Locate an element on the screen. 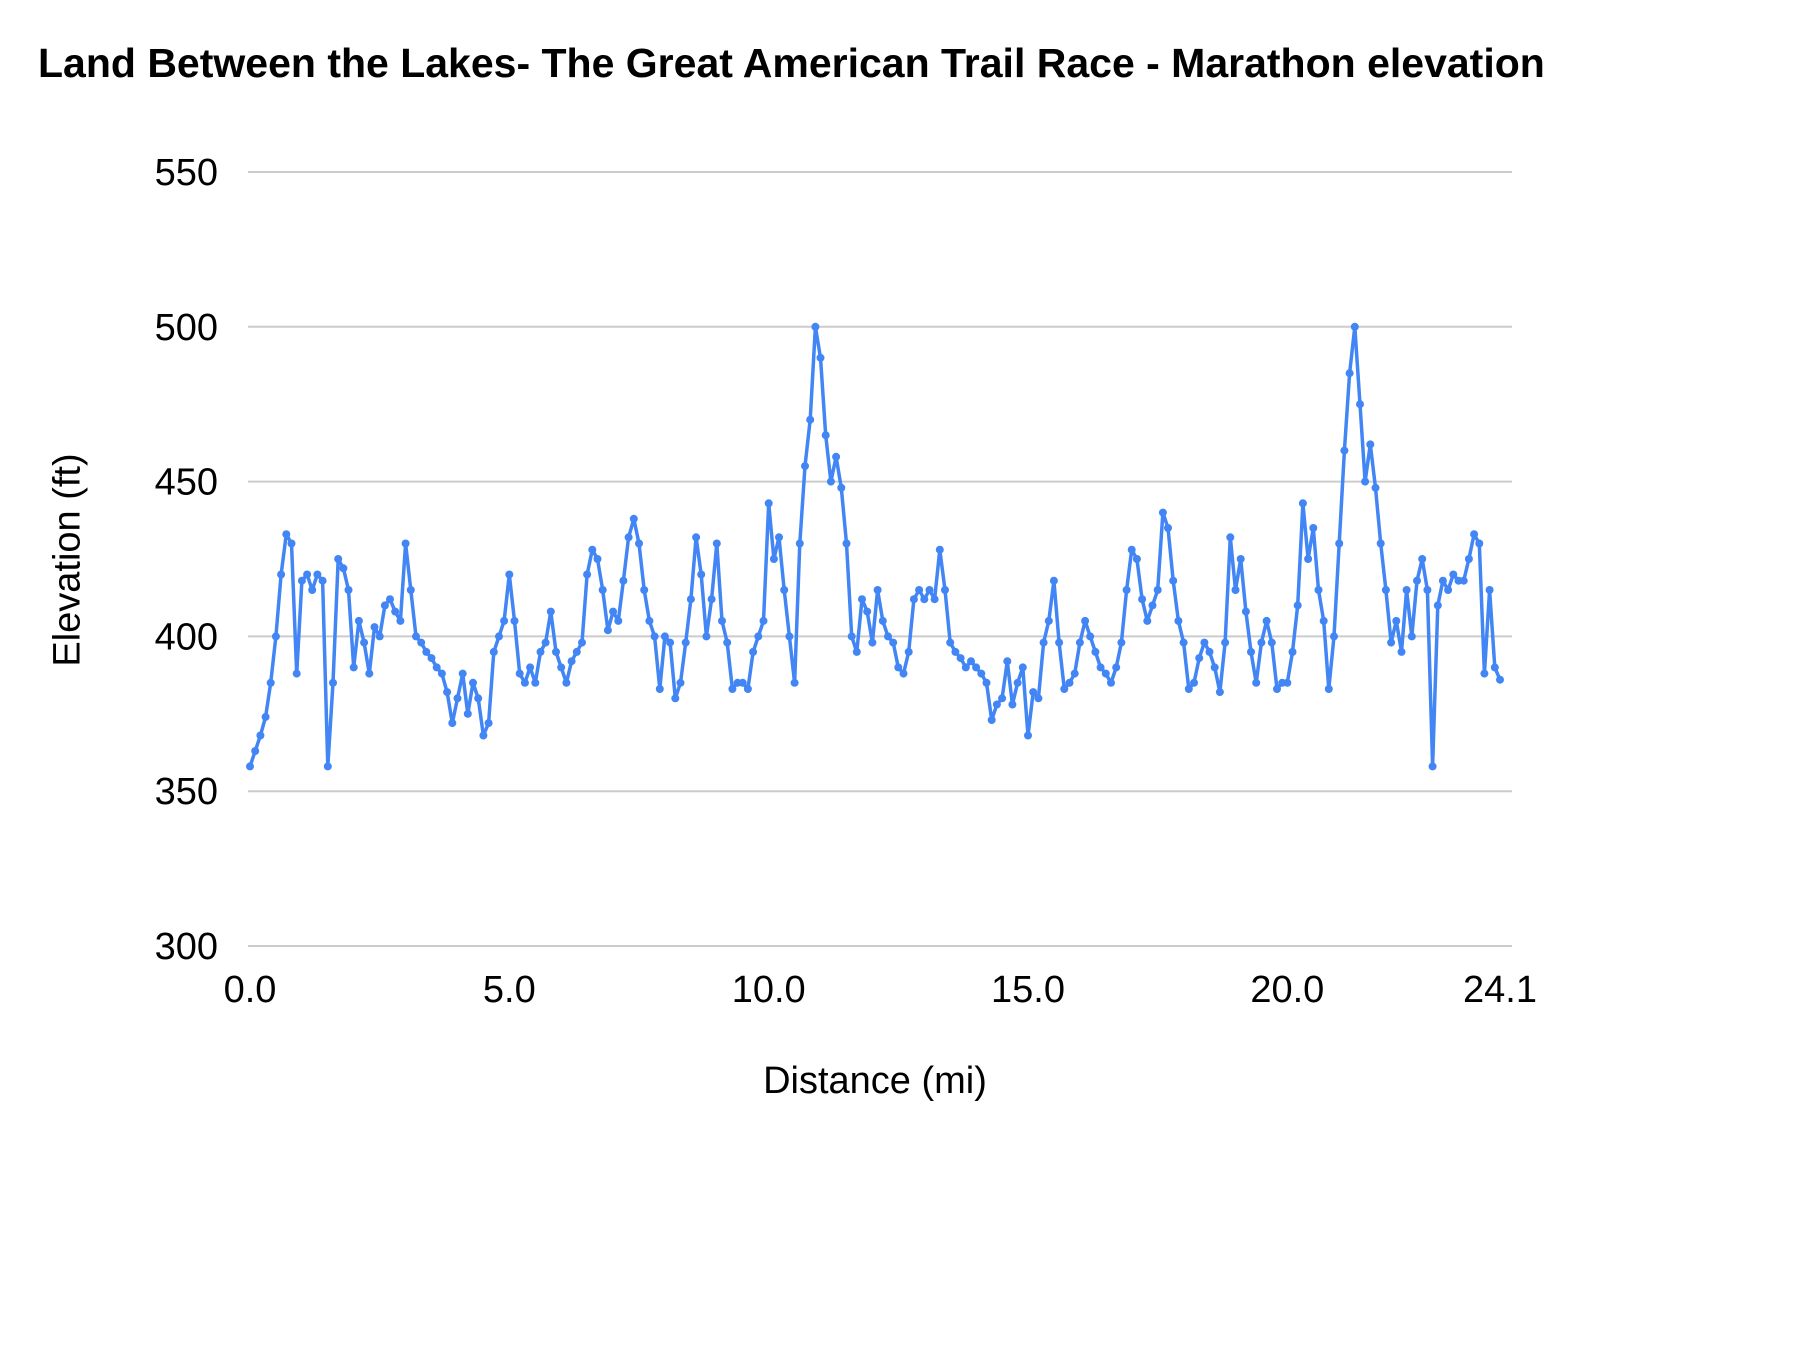  y-tick-label: 400 is located at coordinates (186, 637).